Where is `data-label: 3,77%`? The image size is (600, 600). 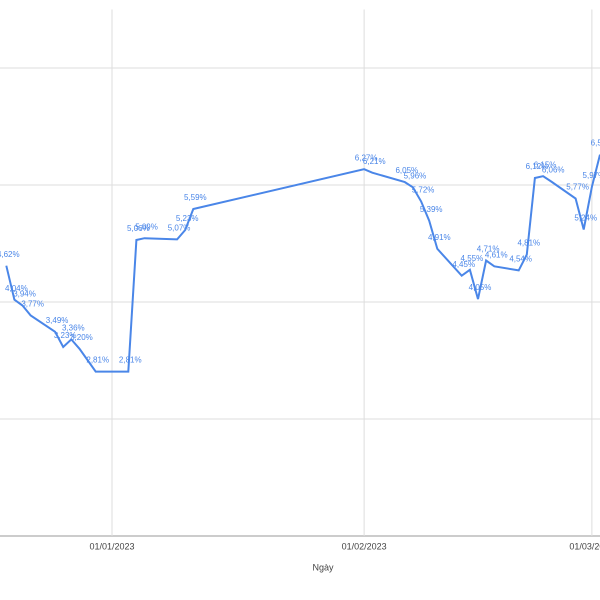 data-label: 3,77% is located at coordinates (32, 304).